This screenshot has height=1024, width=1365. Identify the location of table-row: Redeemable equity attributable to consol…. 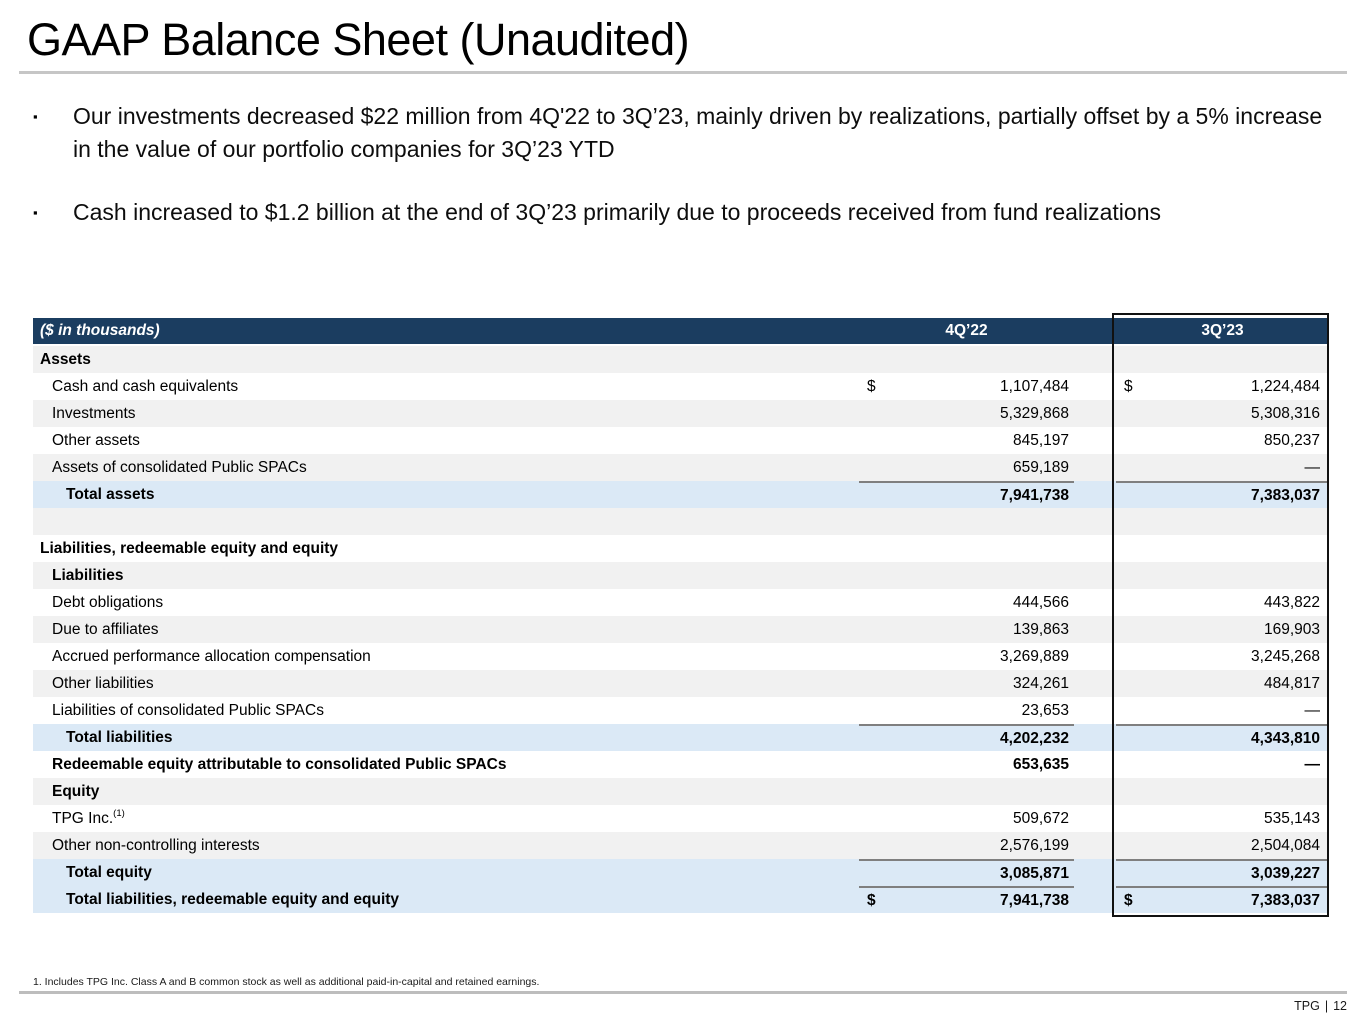
(681, 764).